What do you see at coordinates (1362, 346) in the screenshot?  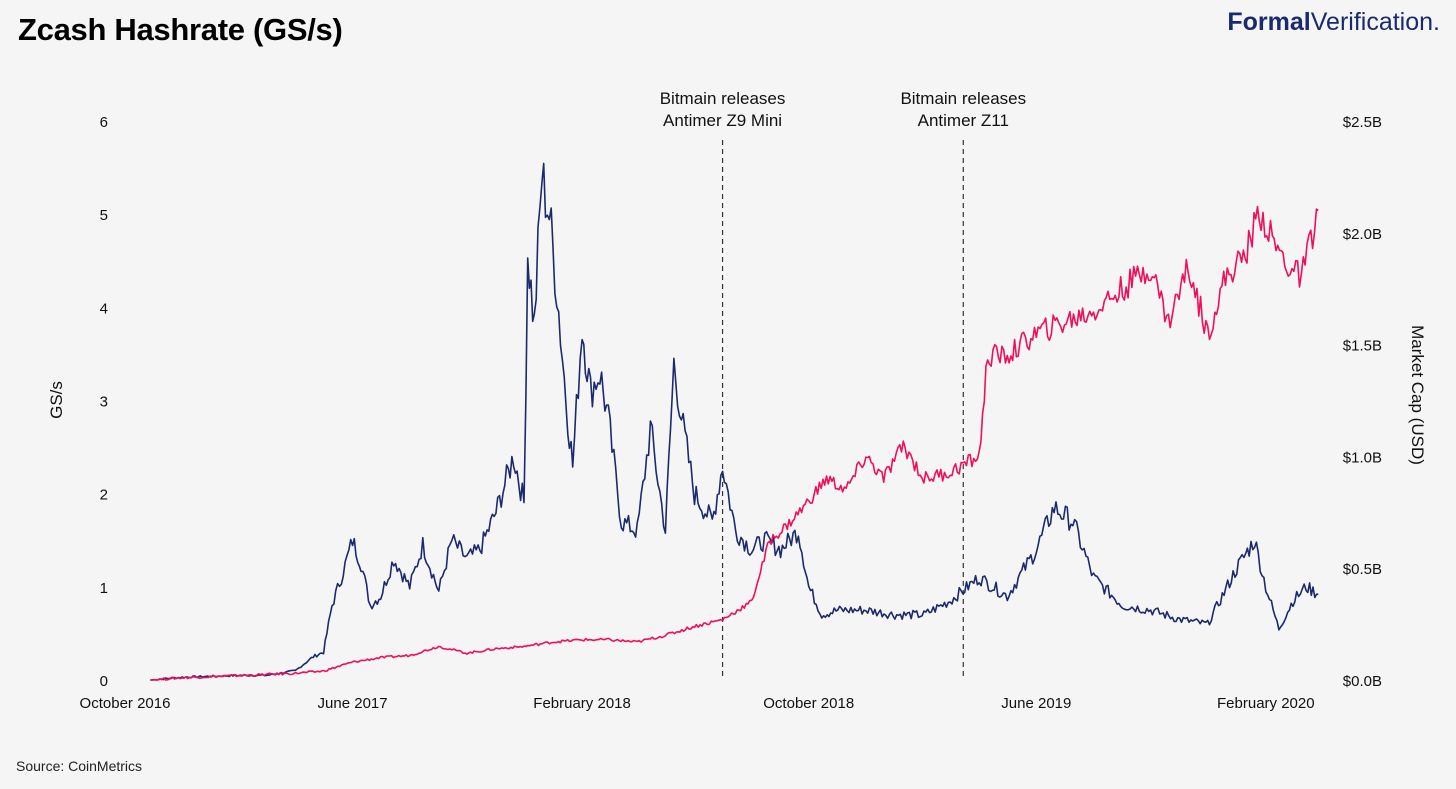 I see `y-right-tick-label: $1.5B` at bounding box center [1362, 346].